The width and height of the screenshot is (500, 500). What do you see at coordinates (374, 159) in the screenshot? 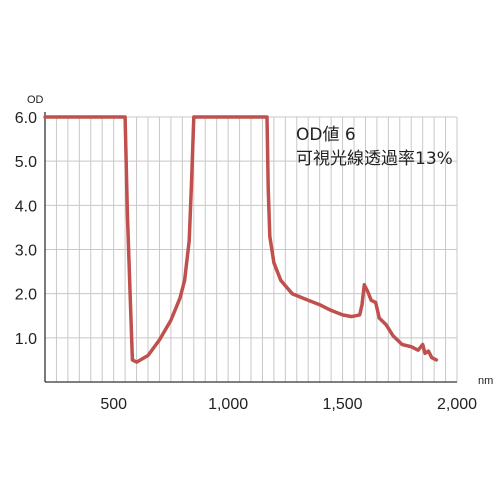
I see `annotation-transmittance: 可視光線透過率13%` at bounding box center [374, 159].